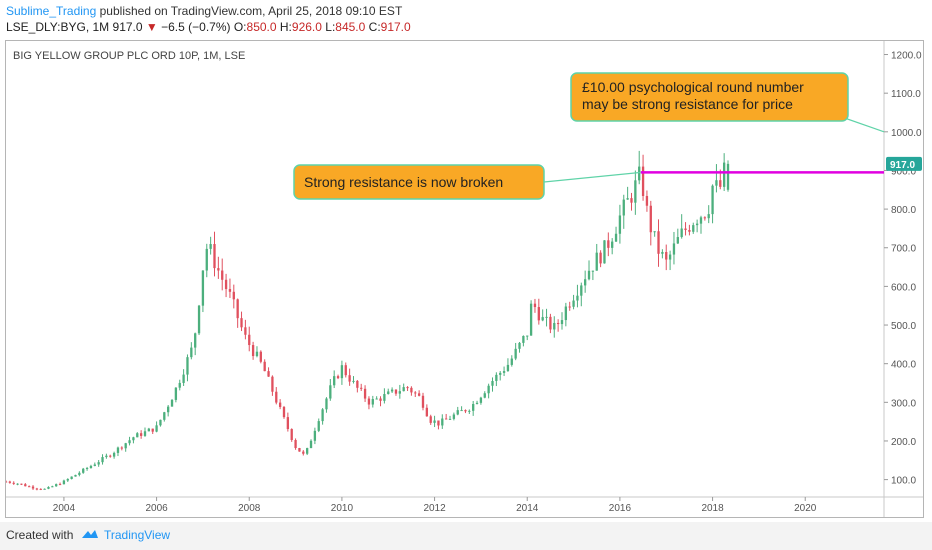 This screenshot has width=932, height=550. Describe the element at coordinates (527, 508) in the screenshot. I see `x-tick-label: 2014` at that location.